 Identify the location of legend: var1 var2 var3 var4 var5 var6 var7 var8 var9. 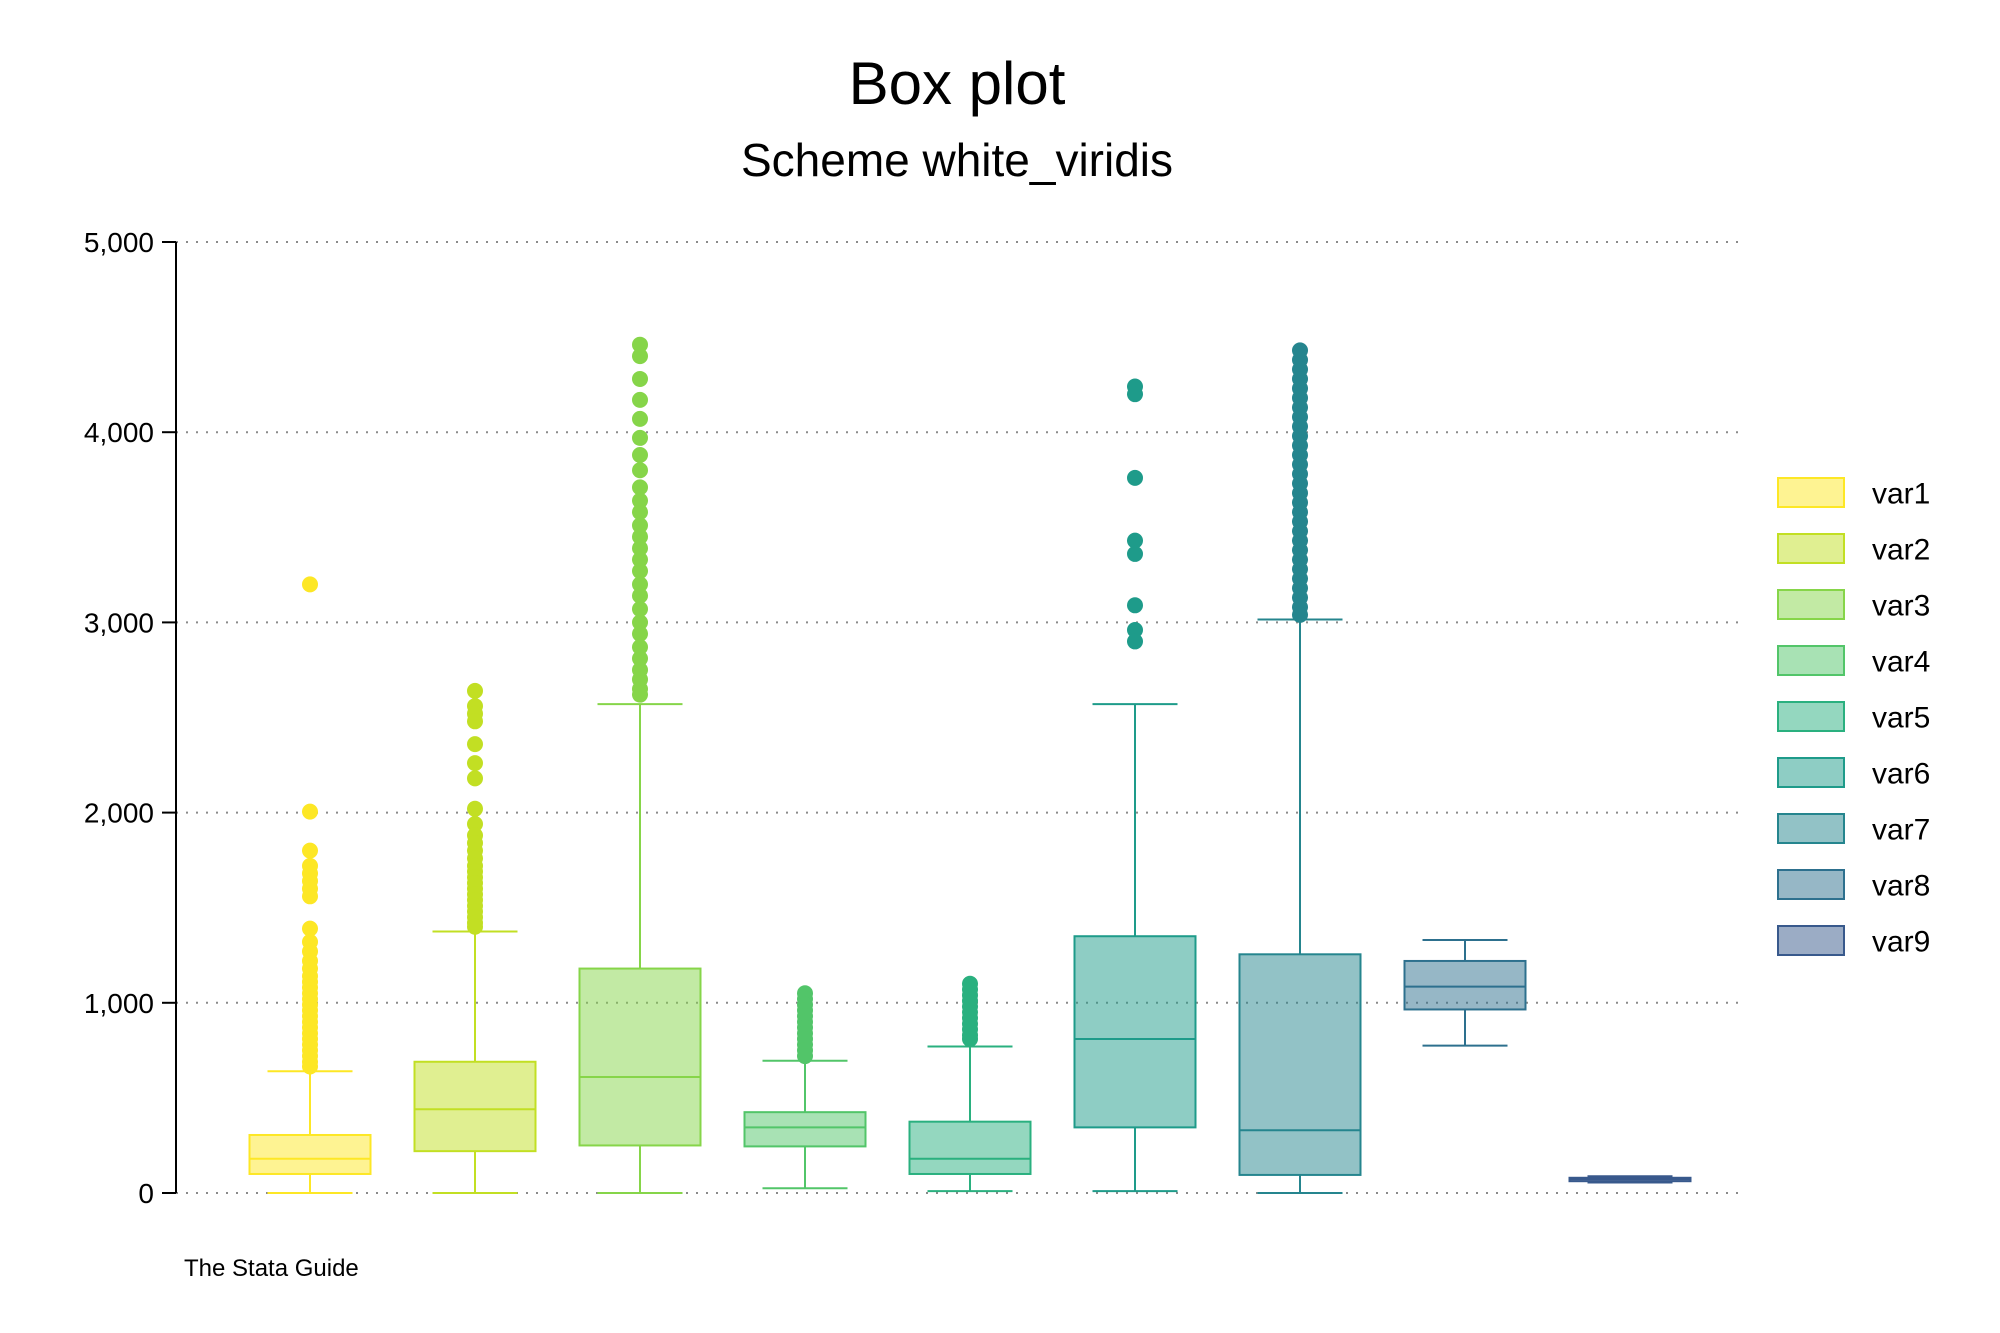
(1853, 718).